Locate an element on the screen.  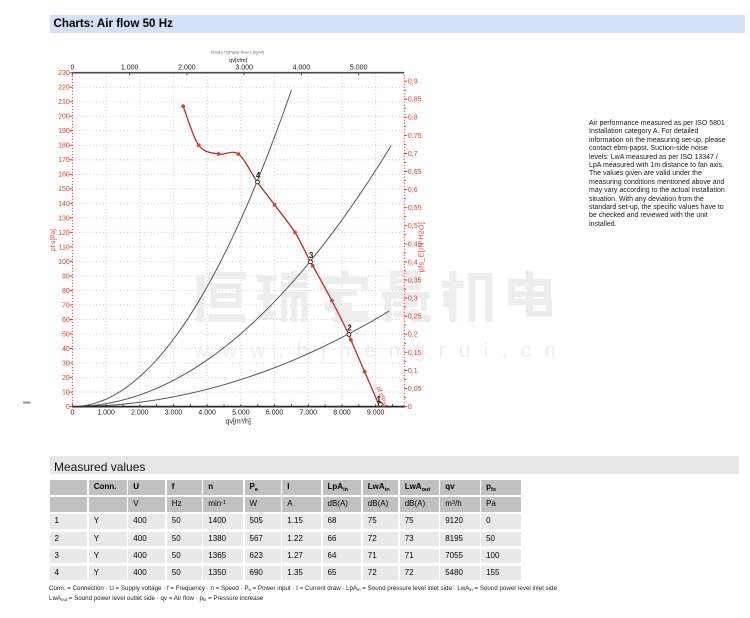
svg-text: 160 is located at coordinates (64, 175).